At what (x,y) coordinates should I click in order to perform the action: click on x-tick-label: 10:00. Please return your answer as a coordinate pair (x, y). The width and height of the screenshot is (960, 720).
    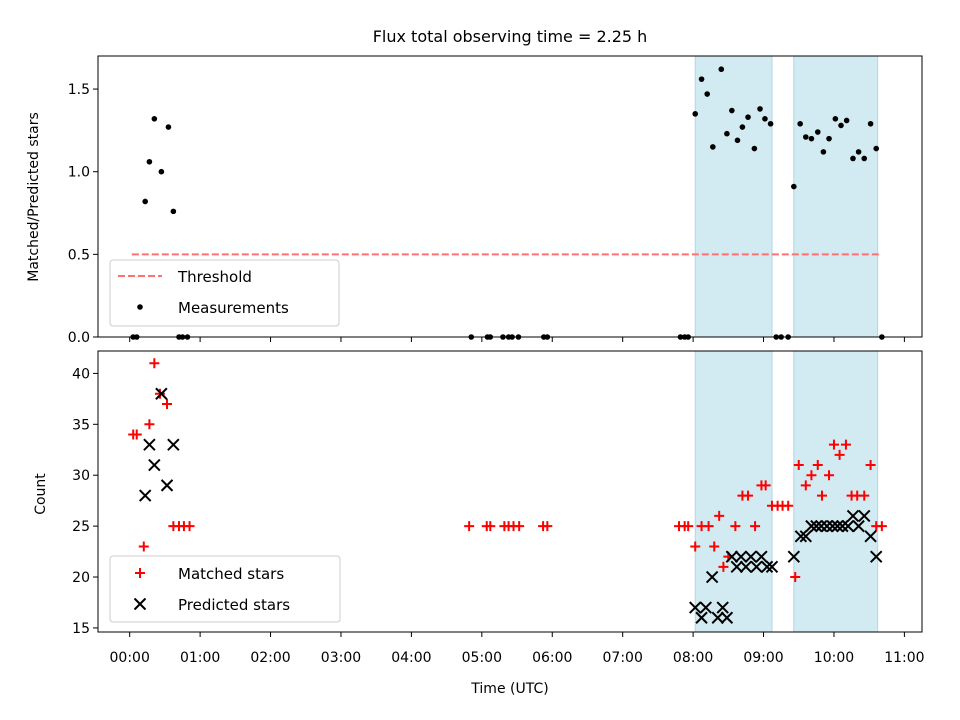
    Looking at the image, I should click on (834, 658).